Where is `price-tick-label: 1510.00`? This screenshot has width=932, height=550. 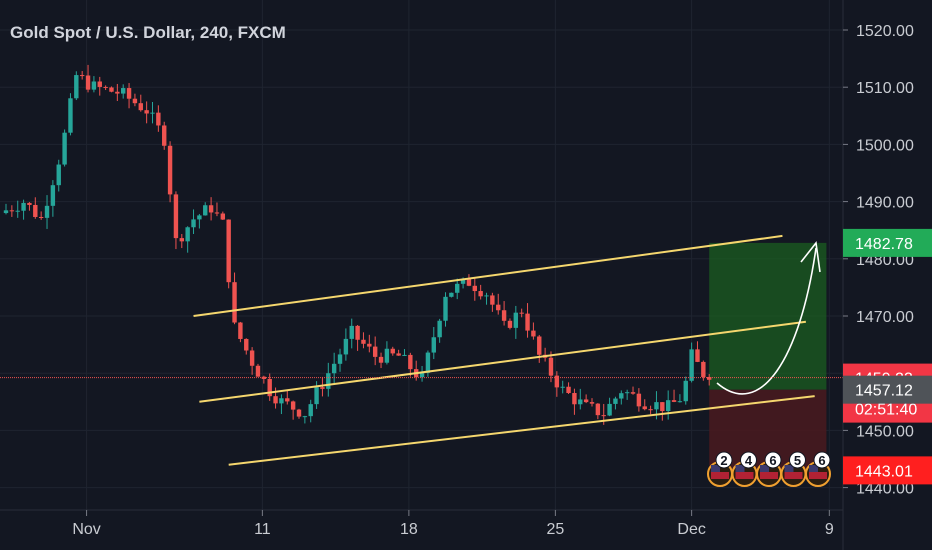
price-tick-label: 1510.00 is located at coordinates (885, 88).